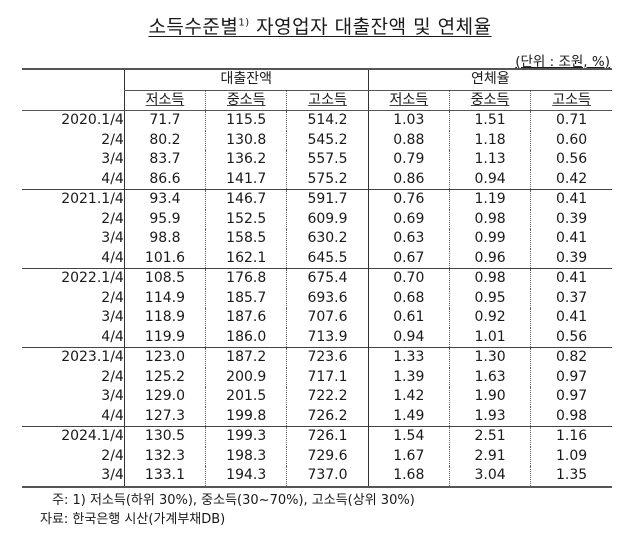 This screenshot has height=543, width=640. I want to click on cell-loan-mid: 136.2, so click(246, 160).